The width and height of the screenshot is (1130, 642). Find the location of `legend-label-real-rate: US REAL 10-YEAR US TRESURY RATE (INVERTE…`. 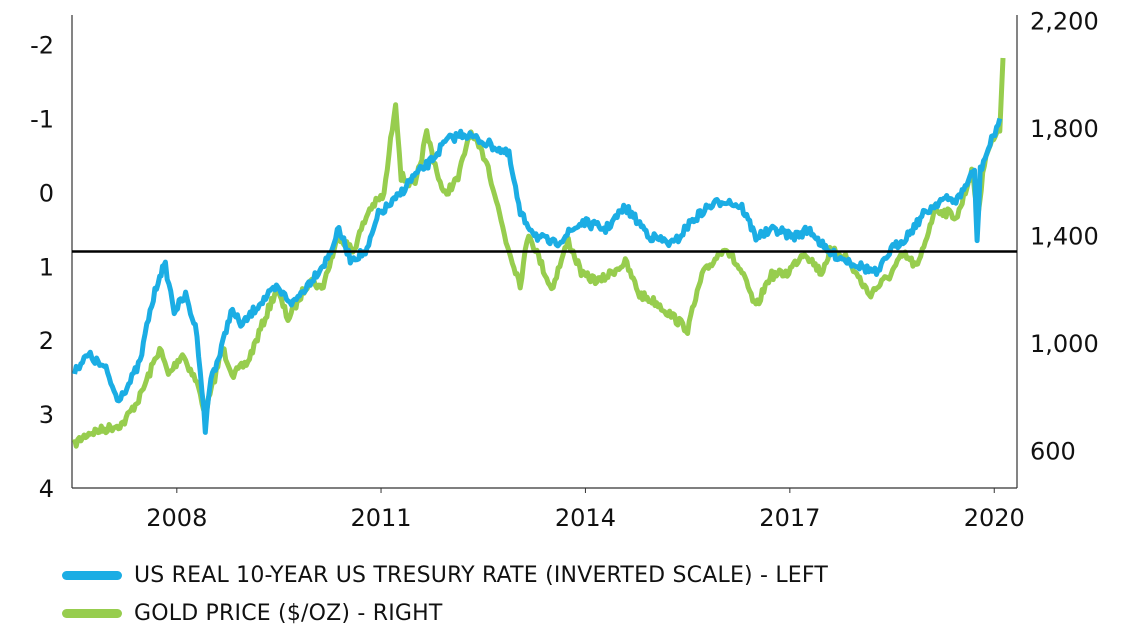

legend-label-real-rate: US REAL 10-YEAR US TRESURY RATE (INVERTE… is located at coordinates (481, 575).